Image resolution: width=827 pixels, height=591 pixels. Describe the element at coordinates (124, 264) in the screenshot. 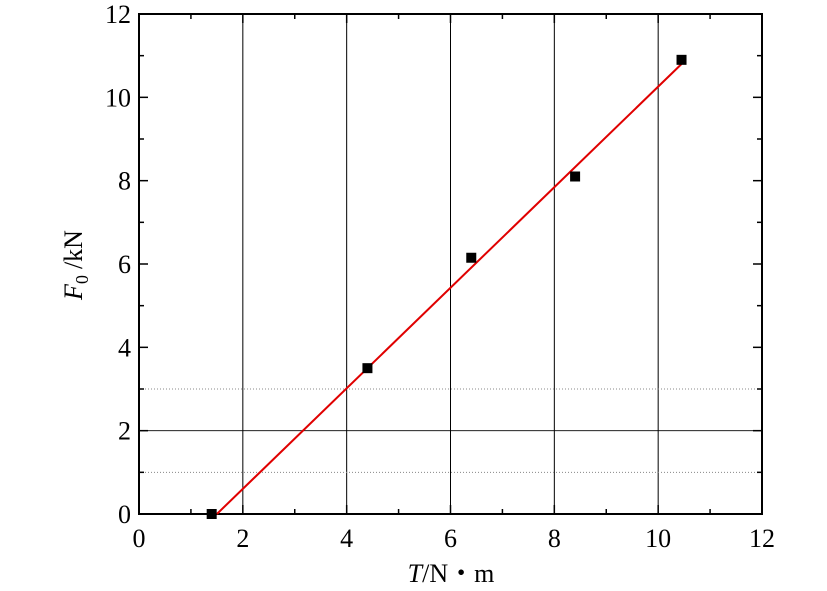

I see `y-tick-label: 6` at that location.